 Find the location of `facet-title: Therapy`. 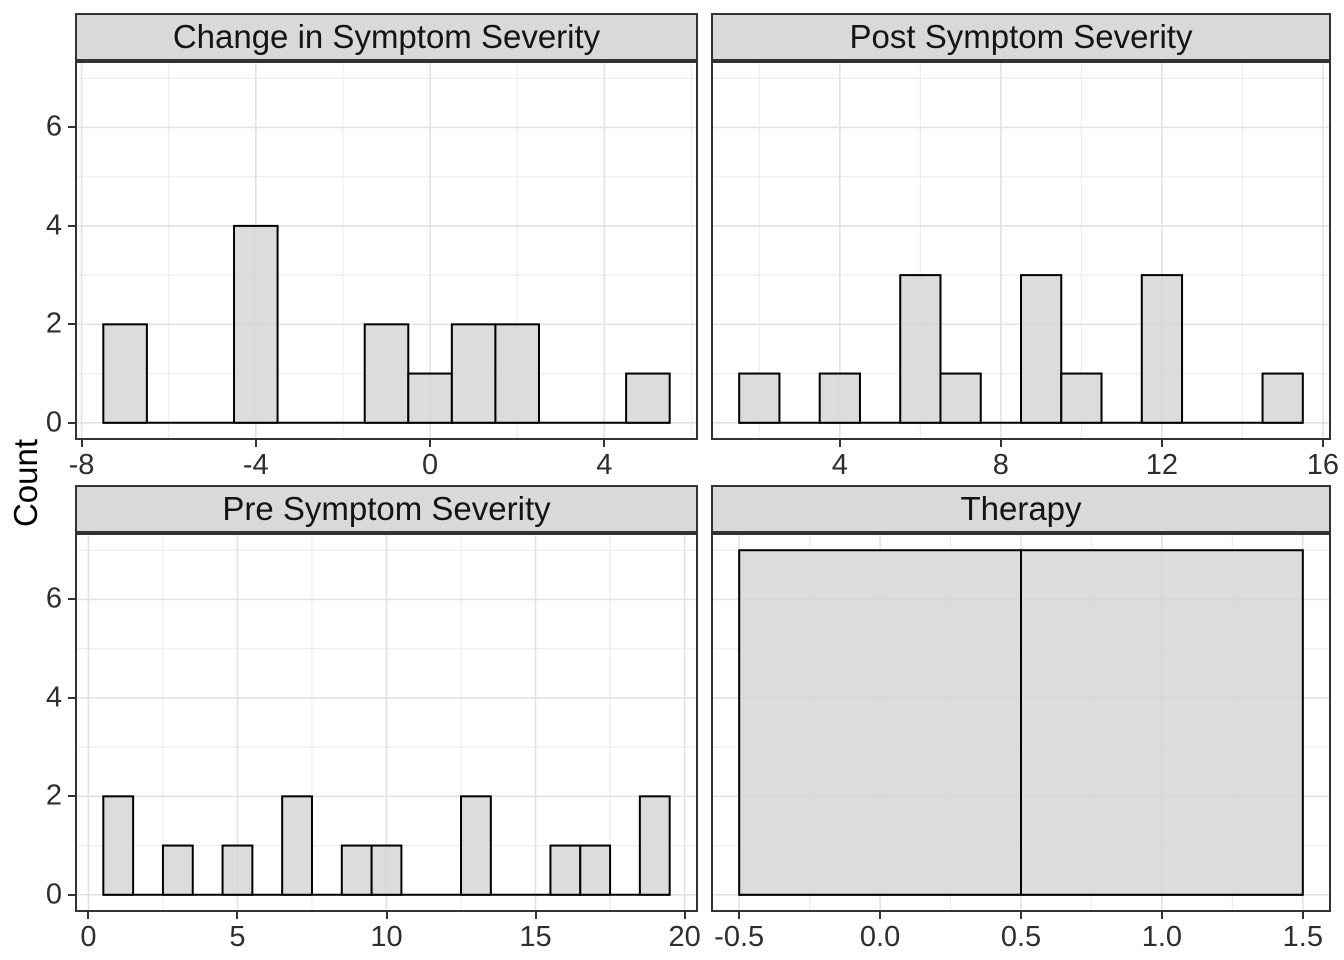

facet-title: Therapy is located at coordinates (1021, 508).